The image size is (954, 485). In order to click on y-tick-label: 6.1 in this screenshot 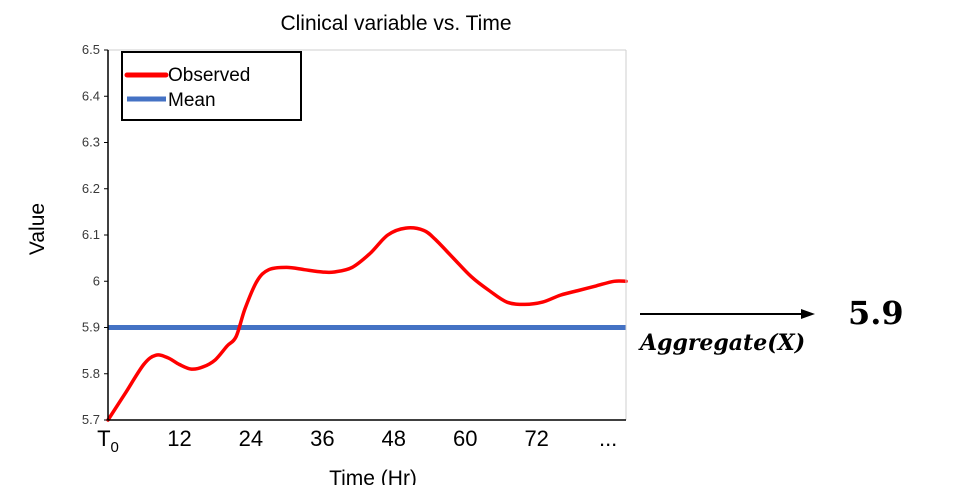, I will do `click(91, 234)`.